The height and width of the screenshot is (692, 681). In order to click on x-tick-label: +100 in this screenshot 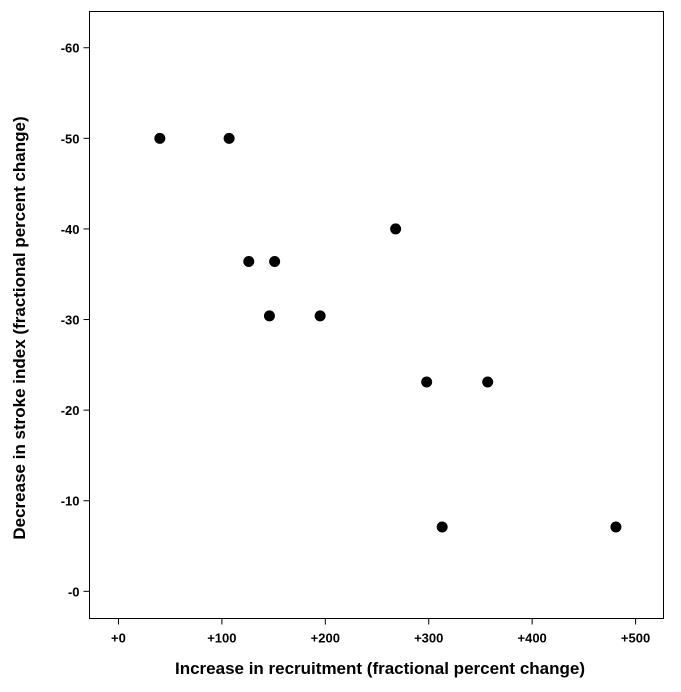, I will do `click(221, 638)`.